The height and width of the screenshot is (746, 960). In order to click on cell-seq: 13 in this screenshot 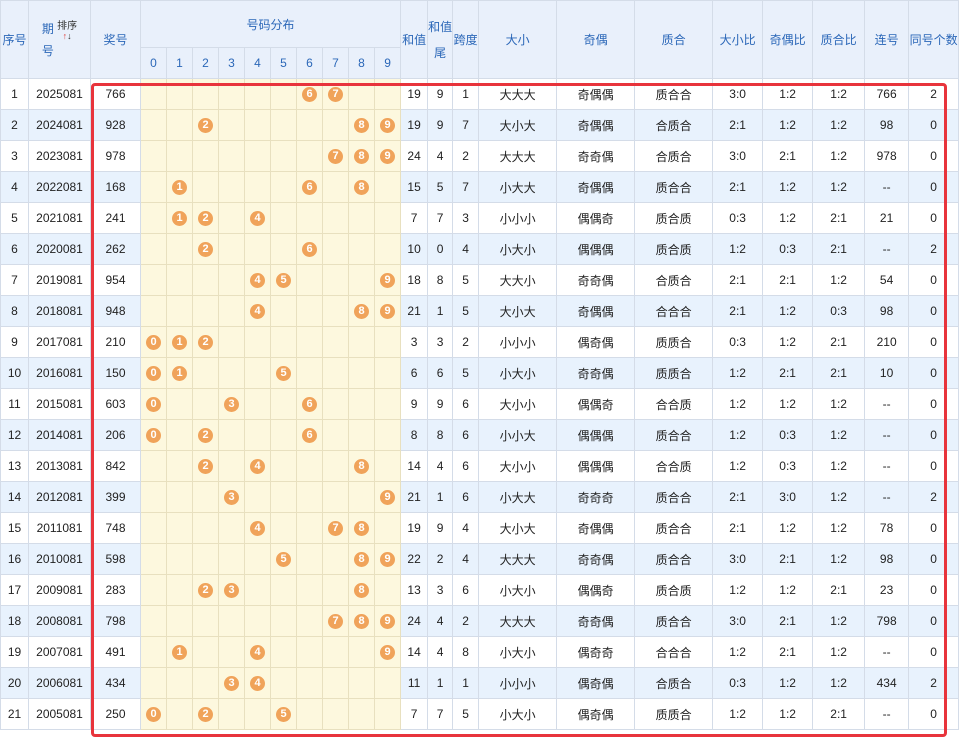, I will do `click(14, 466)`.